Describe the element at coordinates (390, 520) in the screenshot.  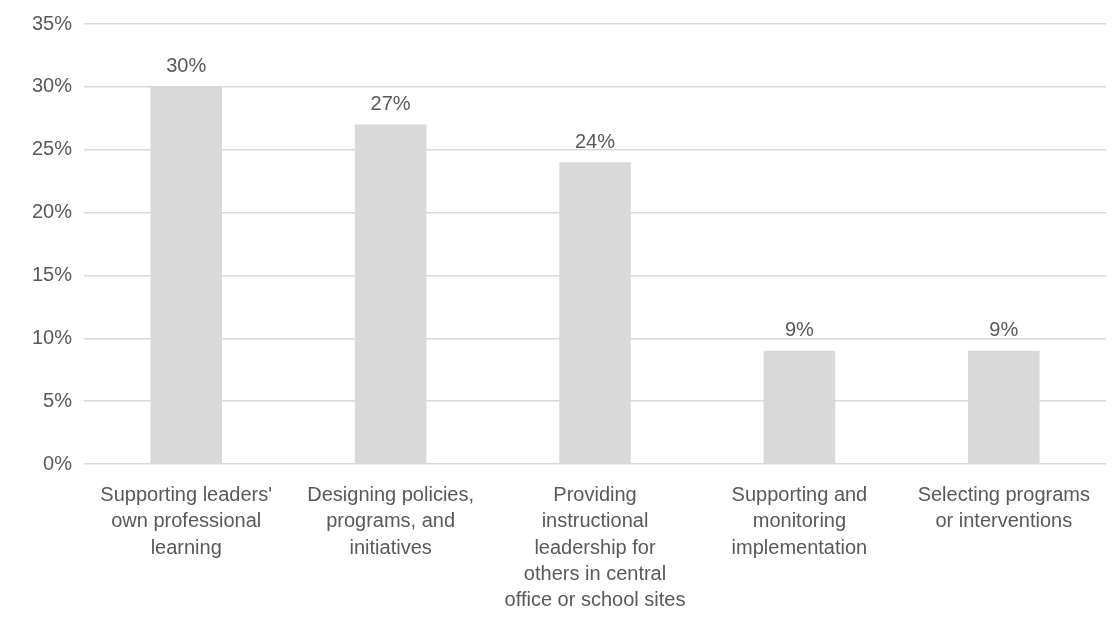
I see `x-tick-label: Designing policies, programs, and initiatives` at that location.